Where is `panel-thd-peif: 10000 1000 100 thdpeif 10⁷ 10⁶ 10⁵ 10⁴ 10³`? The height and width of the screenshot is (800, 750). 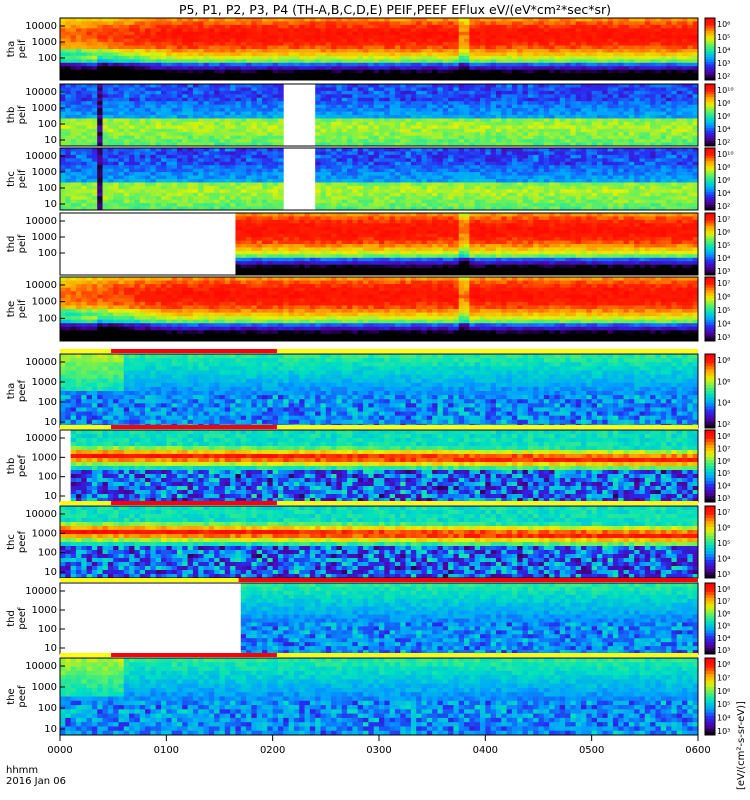 panel-thd-peif: 10000 1000 100 thdpeif 10⁷ 10⁶ 10⁵ 10⁴ 10³ is located at coordinates (368, 244).